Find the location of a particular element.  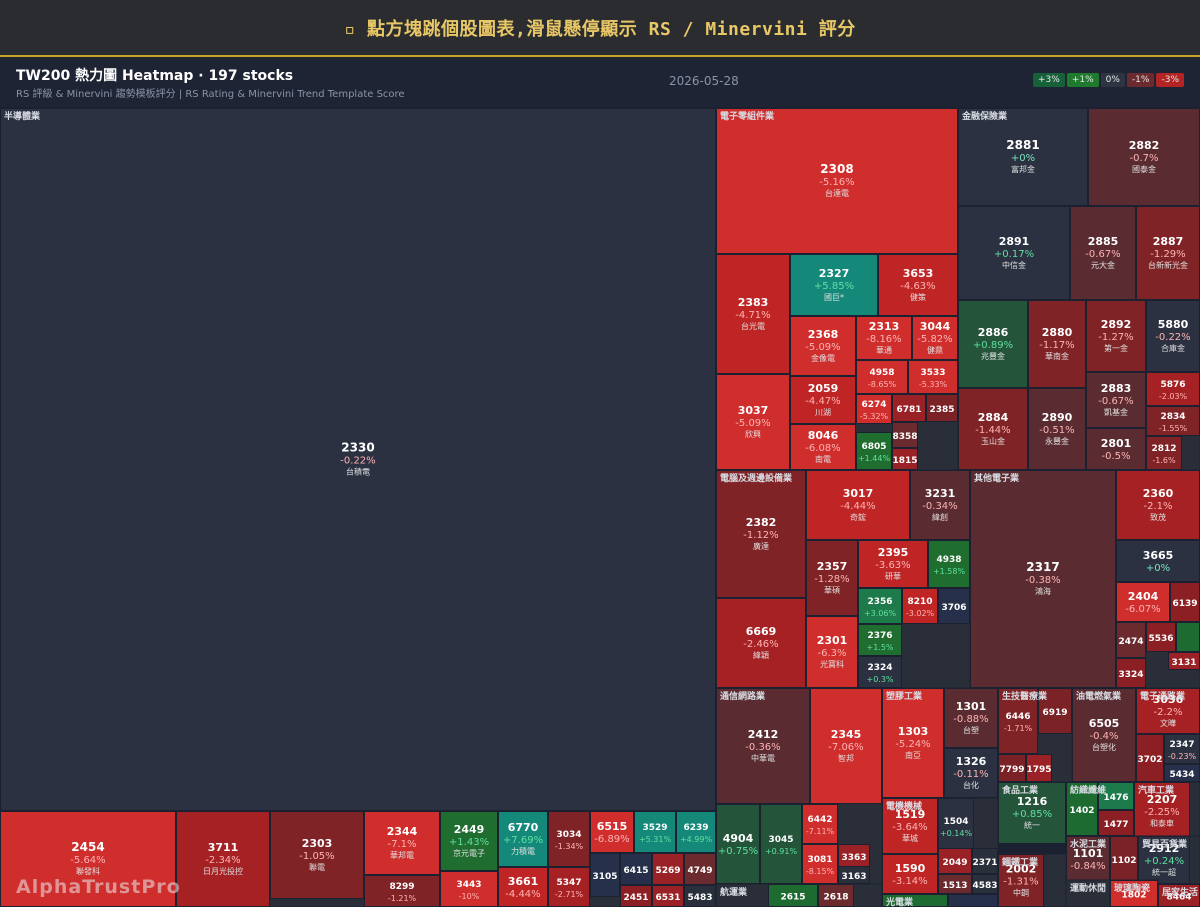

stock-tile: 5347 -2.71% is located at coordinates (569, 887).